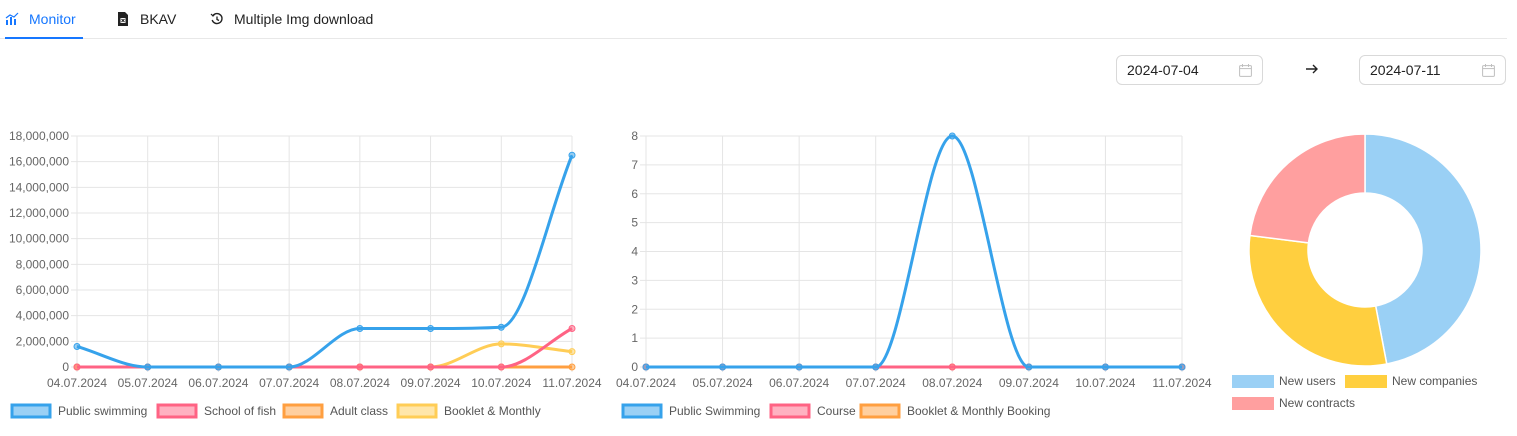 The image size is (1517, 436). What do you see at coordinates (1177, 70) in the screenshot?
I see `start-date-input` at bounding box center [1177, 70].